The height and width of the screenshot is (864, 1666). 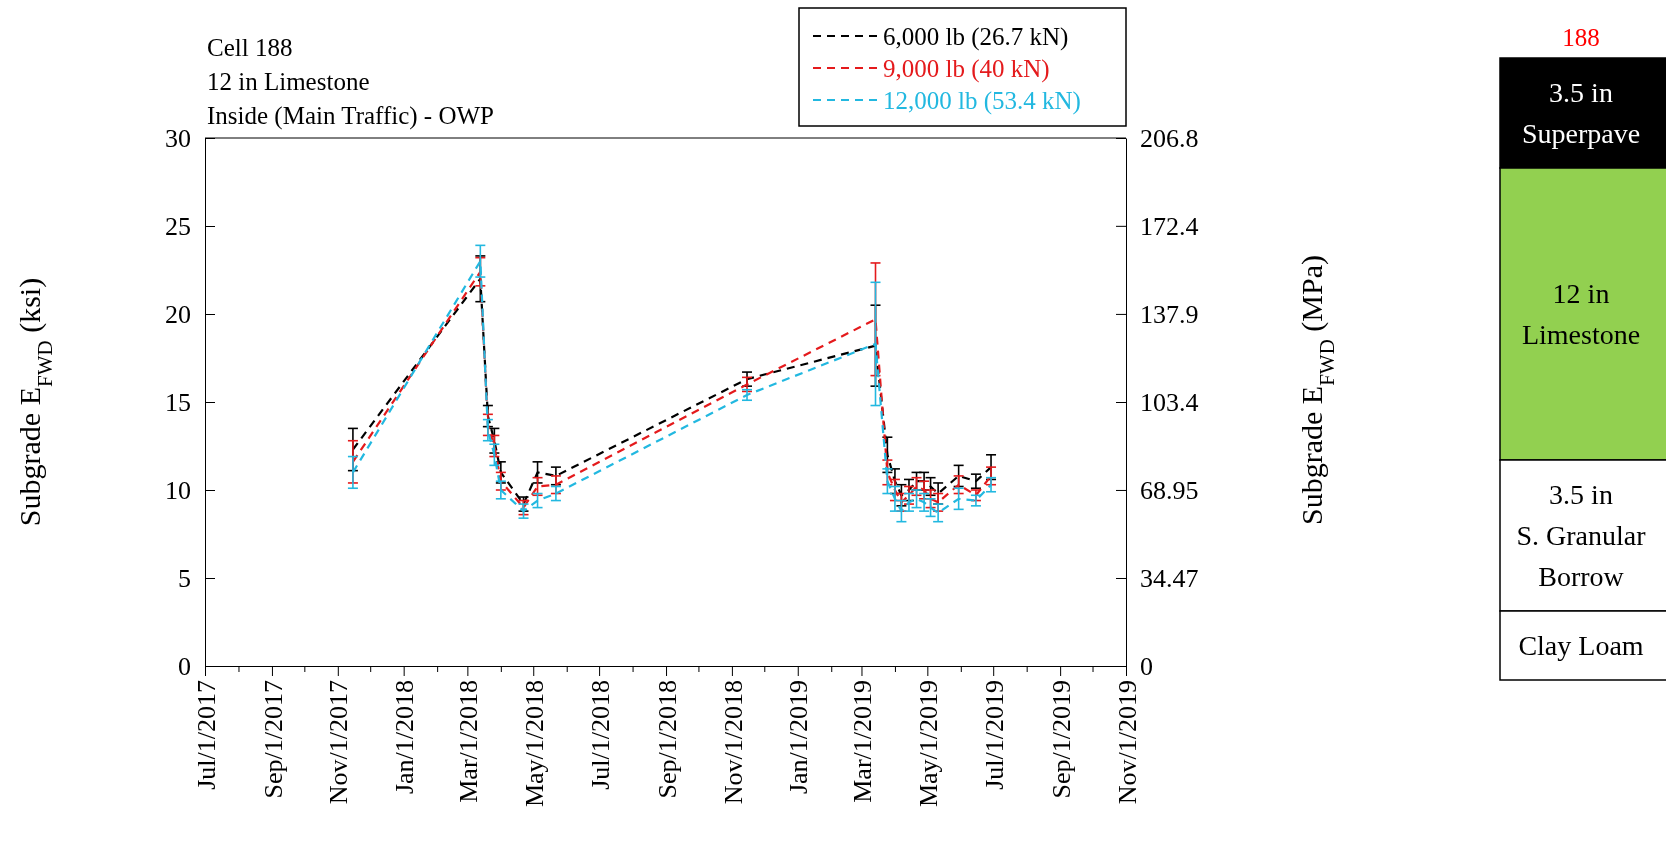 I want to click on x-tick-label: Sep/1/2019, so click(x=1061, y=739).